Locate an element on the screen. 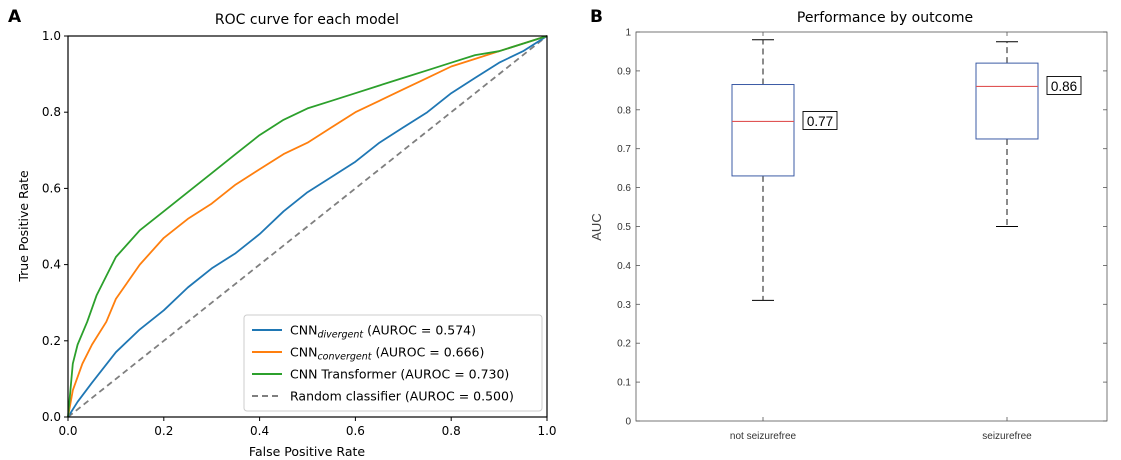 Image resolution: width=1121 pixels, height=460 pixels. roc-legend-frame is located at coordinates (393, 363).